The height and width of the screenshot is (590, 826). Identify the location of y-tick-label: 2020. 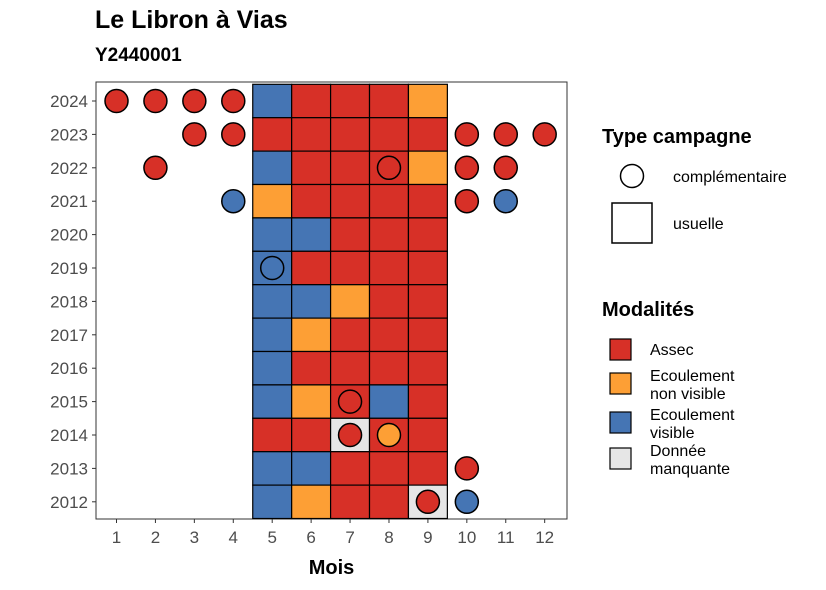
(69, 235).